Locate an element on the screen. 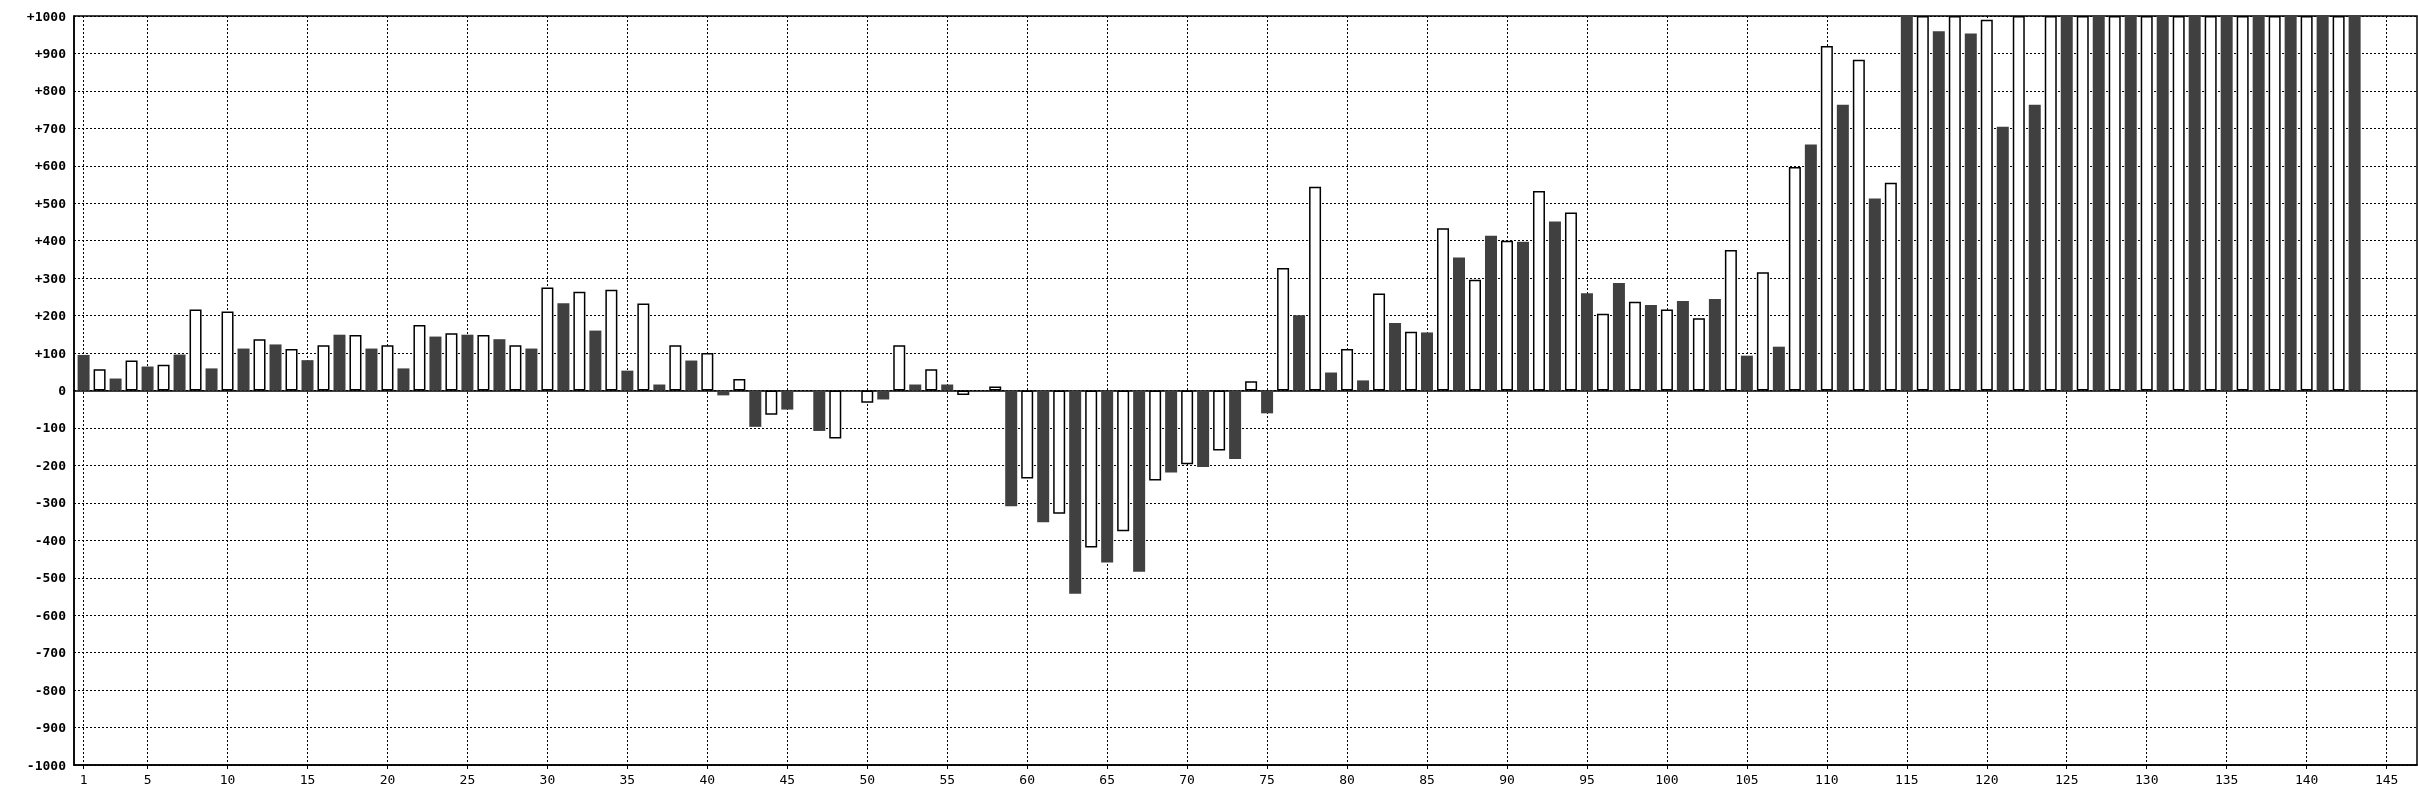 This screenshot has height=790, width=2418. x-tick-label: 60 is located at coordinates (1027, 779).